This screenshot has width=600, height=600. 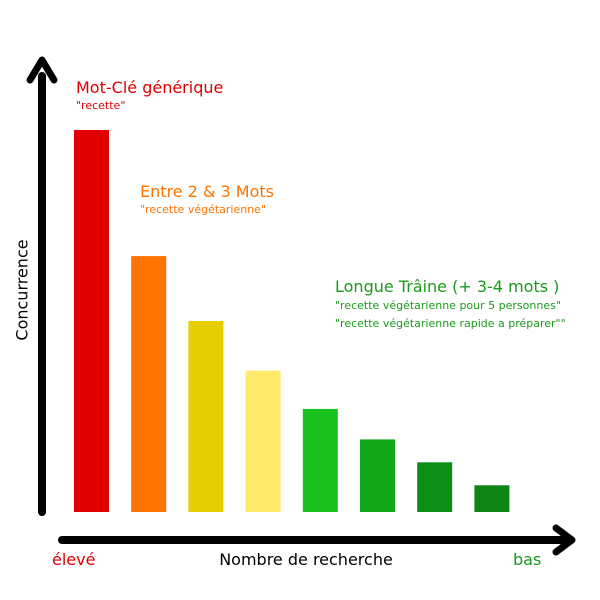 What do you see at coordinates (564, 540) in the screenshot?
I see `x-axis-arrowhead` at bounding box center [564, 540].